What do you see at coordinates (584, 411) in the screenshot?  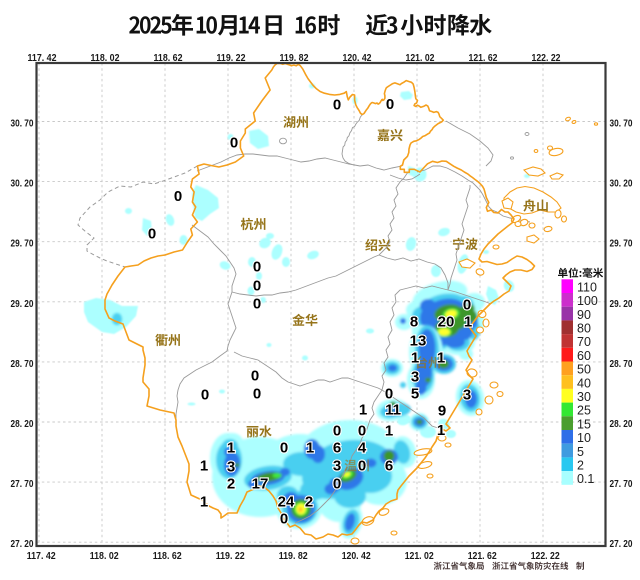 I see `svg-text: 25` at bounding box center [584, 411].